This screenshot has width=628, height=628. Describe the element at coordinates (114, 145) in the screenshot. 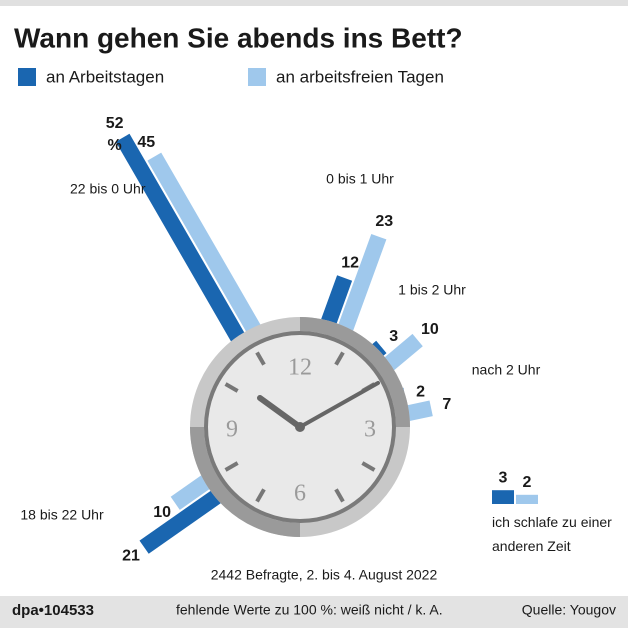

I see `unit-label: %` at that location.